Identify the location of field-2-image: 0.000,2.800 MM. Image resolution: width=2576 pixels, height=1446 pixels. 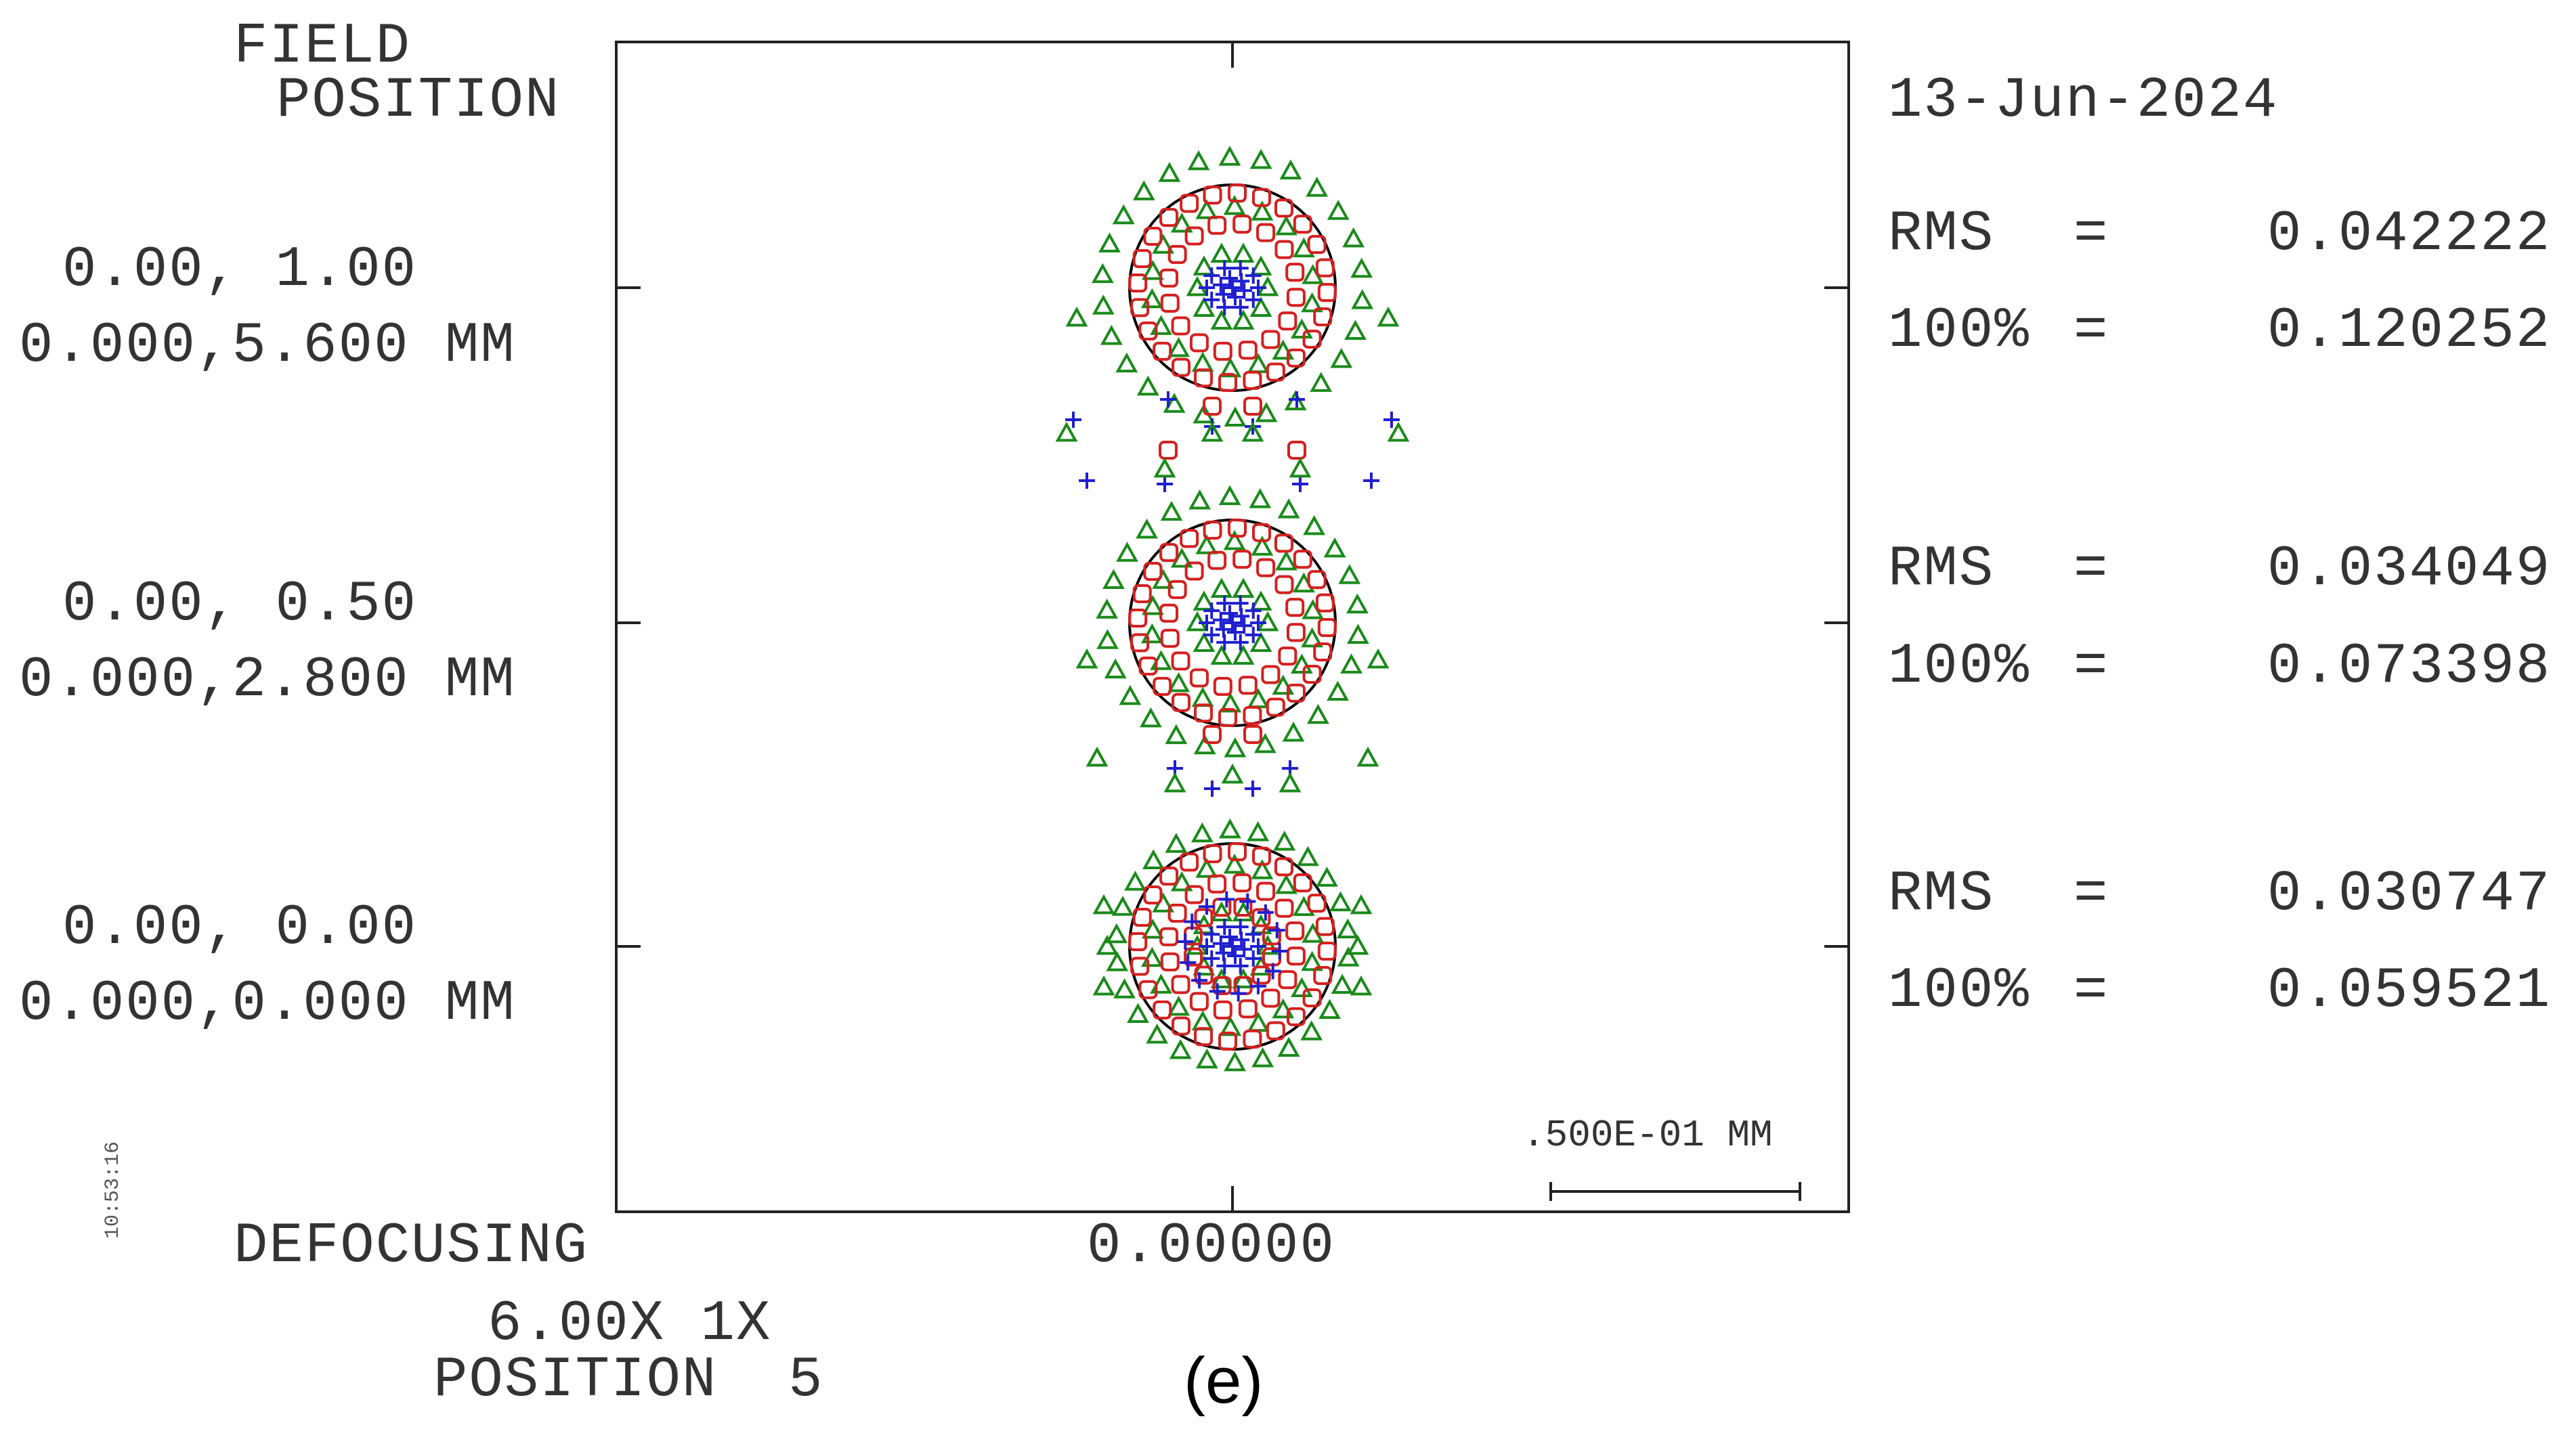
(267, 681).